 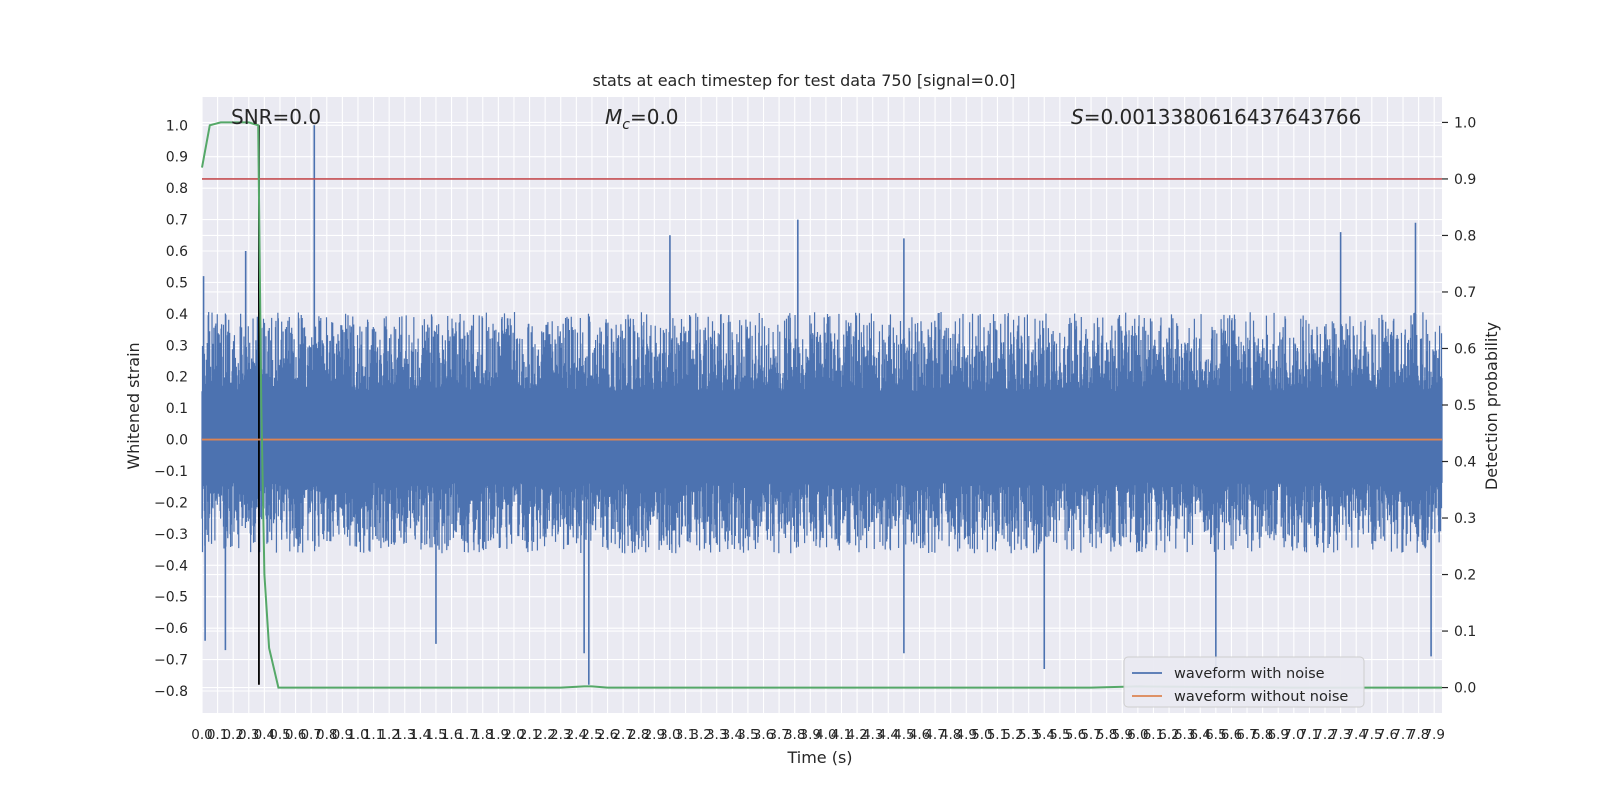 What do you see at coordinates (1168, 735) in the screenshot?
I see `x-tick-label: 6.2` at bounding box center [1168, 735].